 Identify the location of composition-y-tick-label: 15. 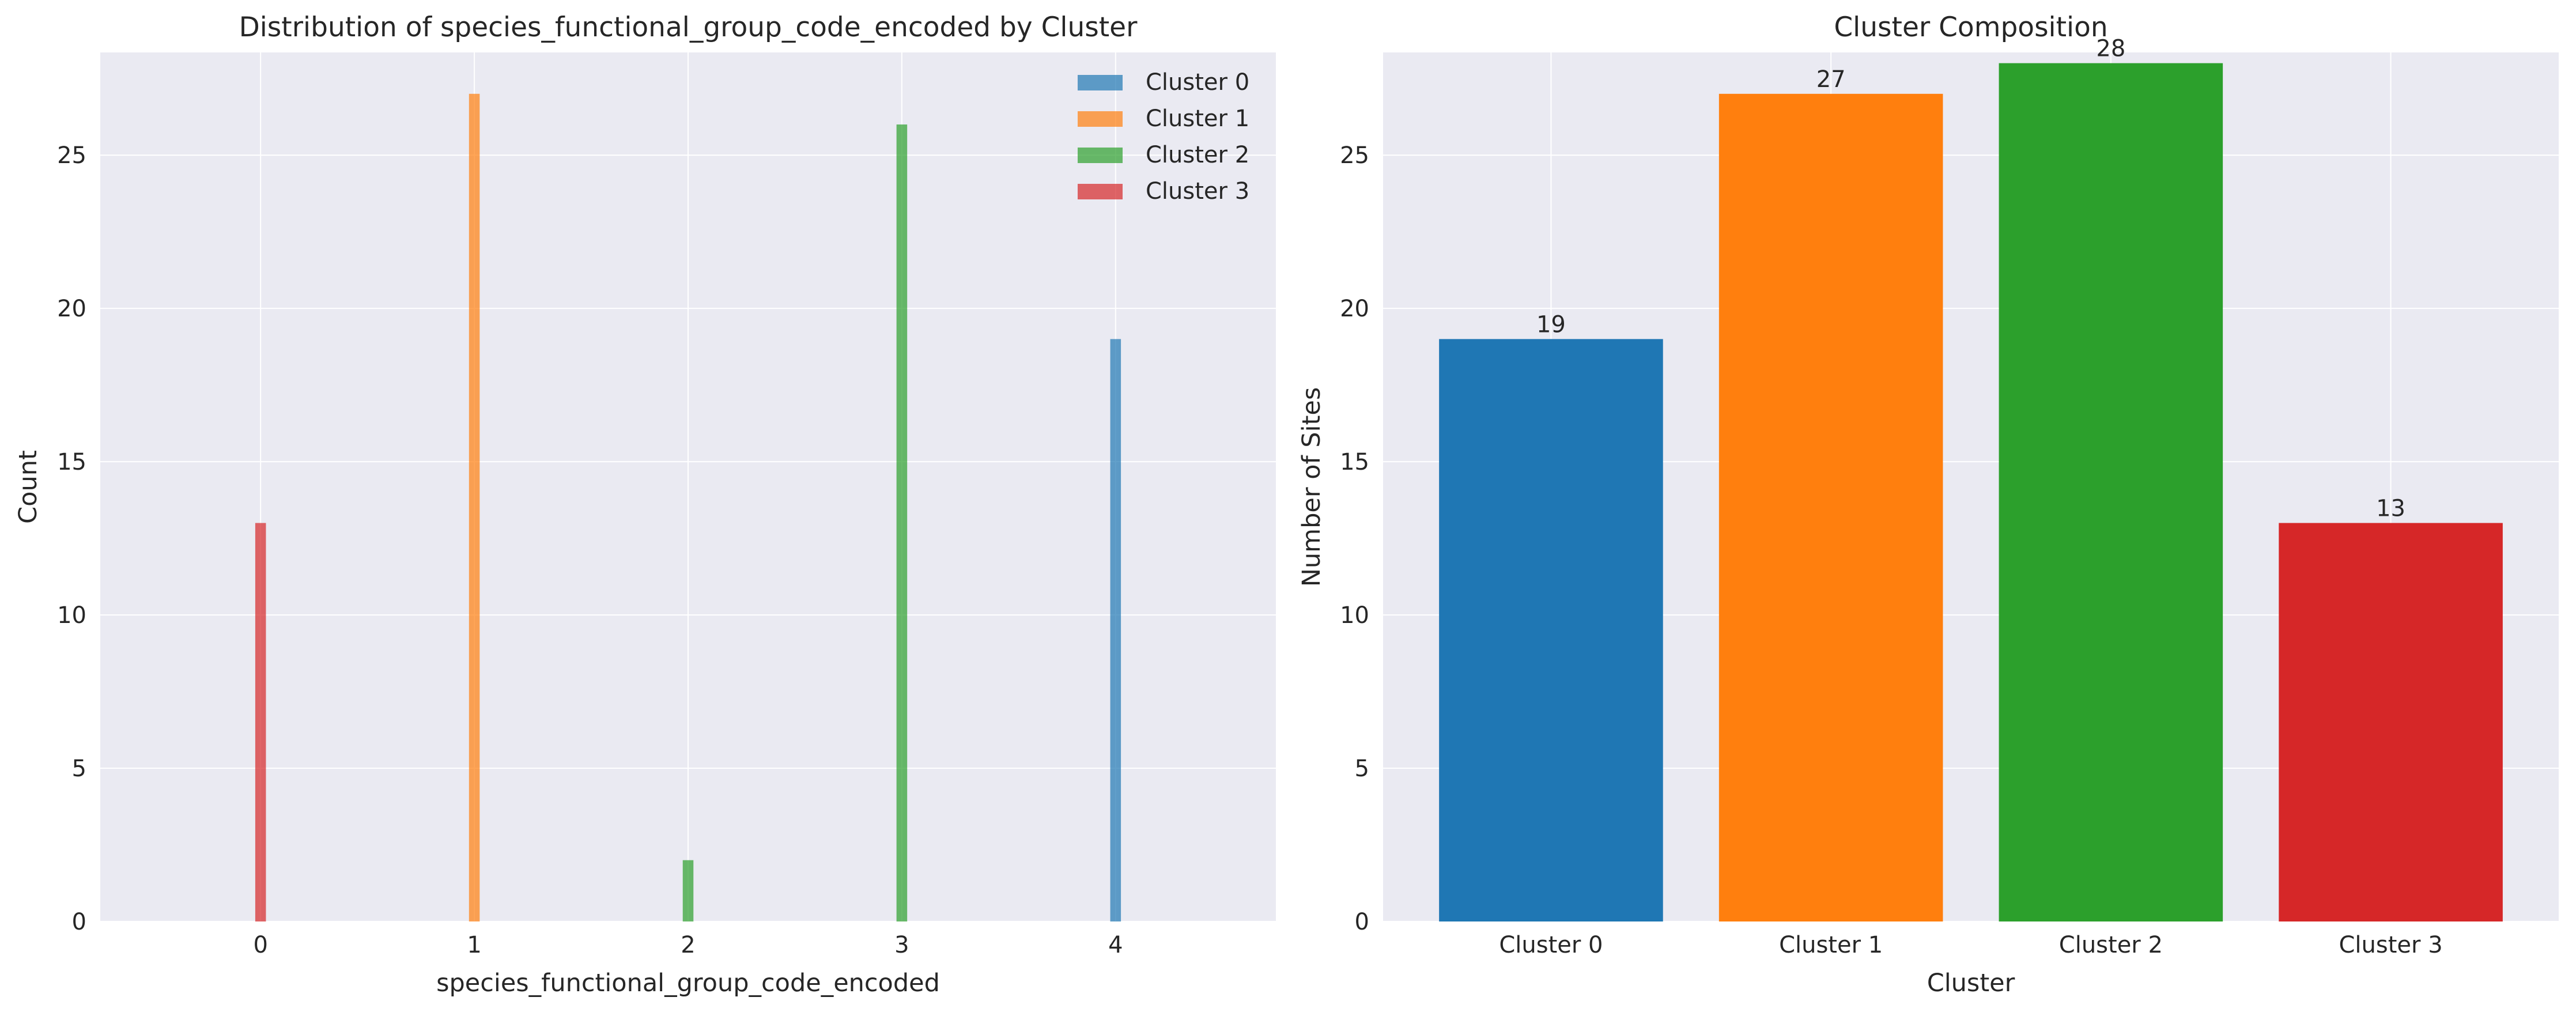
(1354, 462).